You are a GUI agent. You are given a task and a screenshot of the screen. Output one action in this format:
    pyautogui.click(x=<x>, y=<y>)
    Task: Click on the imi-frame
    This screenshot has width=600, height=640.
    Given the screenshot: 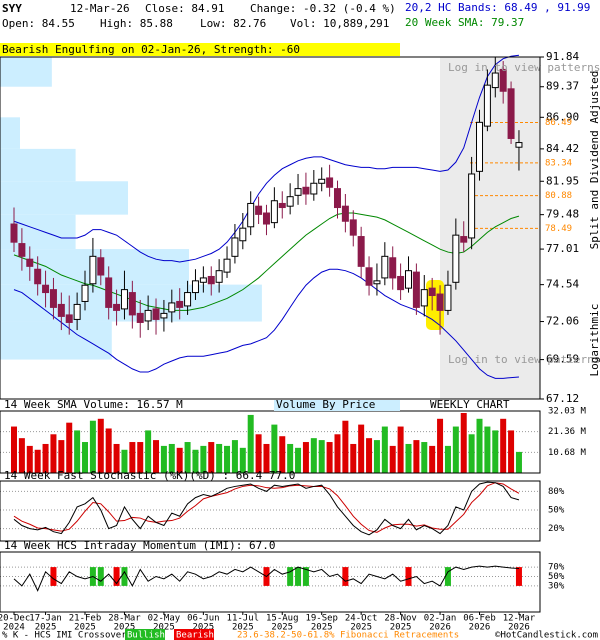 What is the action you would take?
    pyautogui.click(x=270, y=582)
    